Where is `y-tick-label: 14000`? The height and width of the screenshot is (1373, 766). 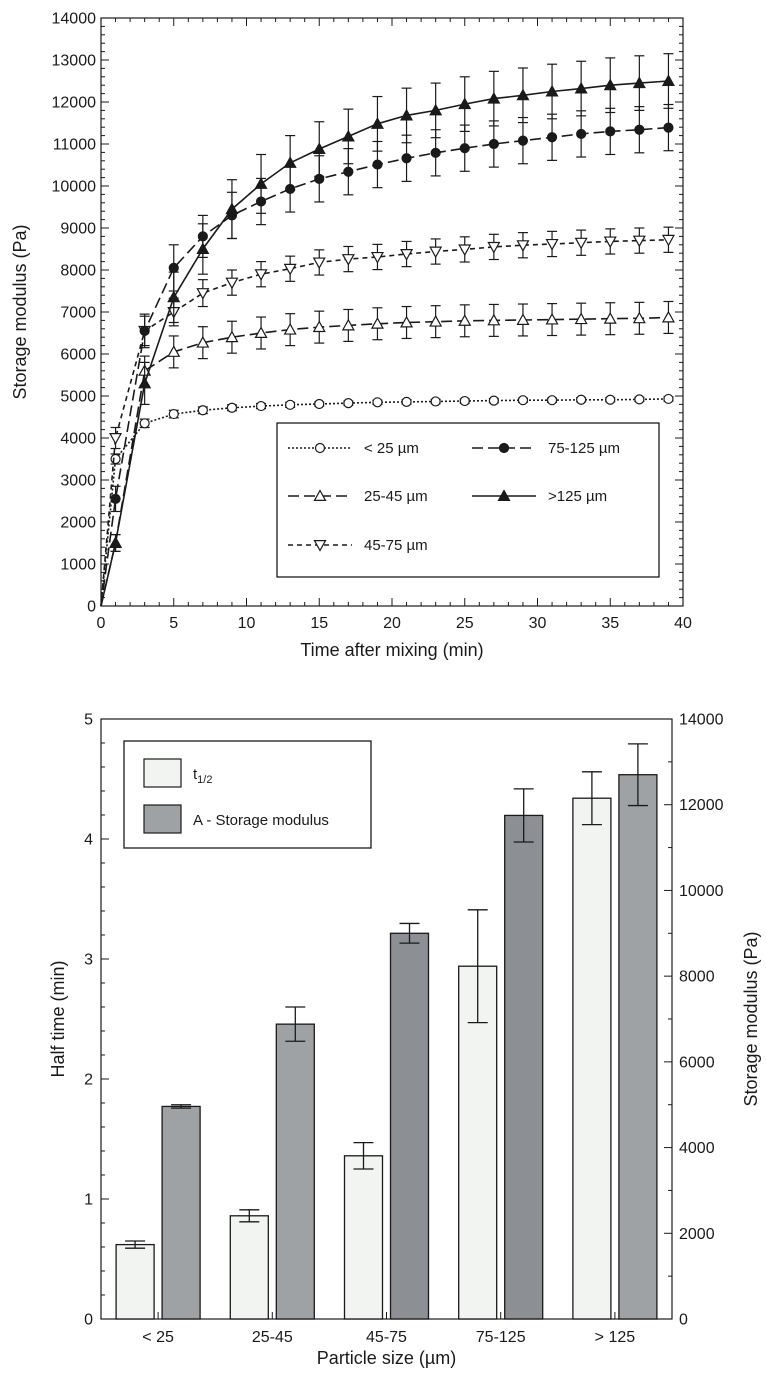 y-tick-label: 14000 is located at coordinates (74, 19).